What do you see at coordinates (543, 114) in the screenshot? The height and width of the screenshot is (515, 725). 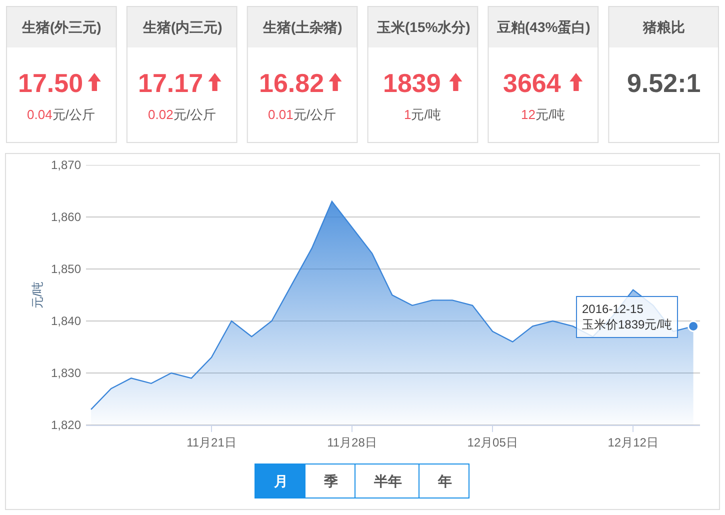 I see `text: 12元/吨` at bounding box center [543, 114].